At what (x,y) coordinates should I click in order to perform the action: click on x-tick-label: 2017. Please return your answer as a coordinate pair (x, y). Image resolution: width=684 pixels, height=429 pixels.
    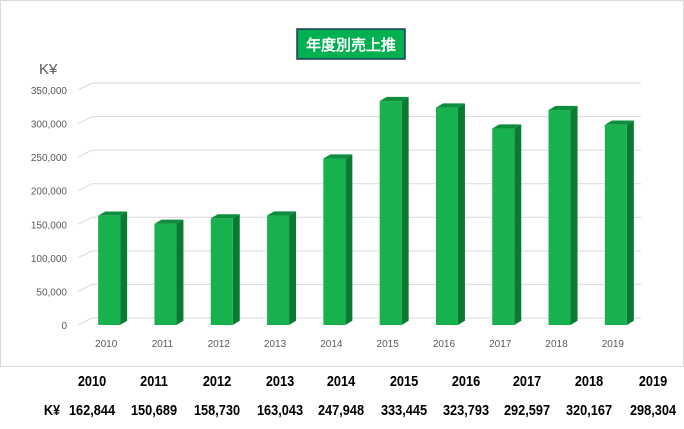
    Looking at the image, I should click on (500, 344).